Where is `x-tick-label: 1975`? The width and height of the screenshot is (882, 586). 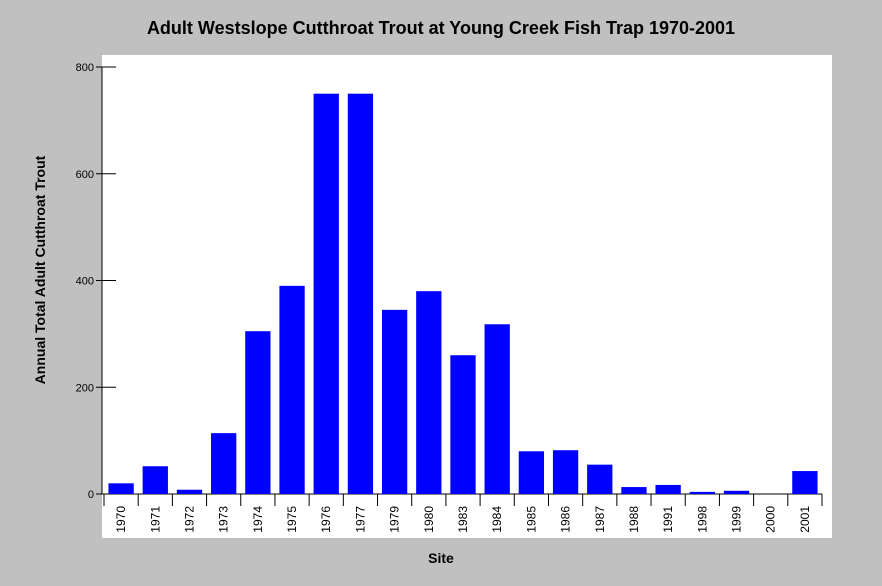
x-tick-label: 1975 is located at coordinates (292, 519).